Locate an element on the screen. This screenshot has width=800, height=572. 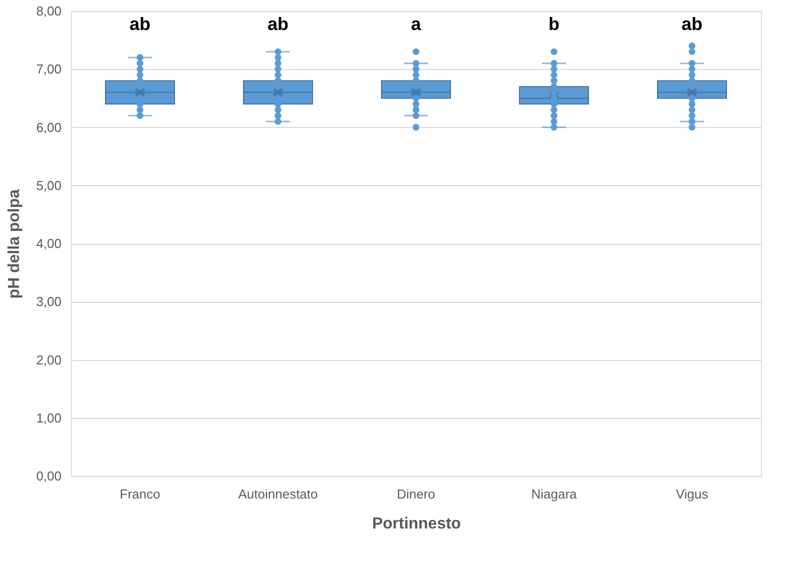
y-tick-label: 4,00 is located at coordinates (49, 243).